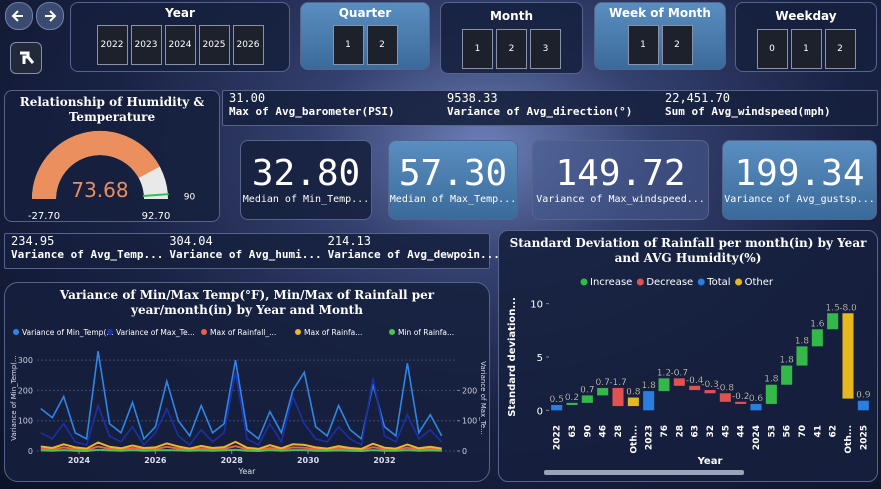 This screenshot has width=881, height=489. What do you see at coordinates (26, 58) in the screenshot?
I see `logo-button` at bounding box center [26, 58].